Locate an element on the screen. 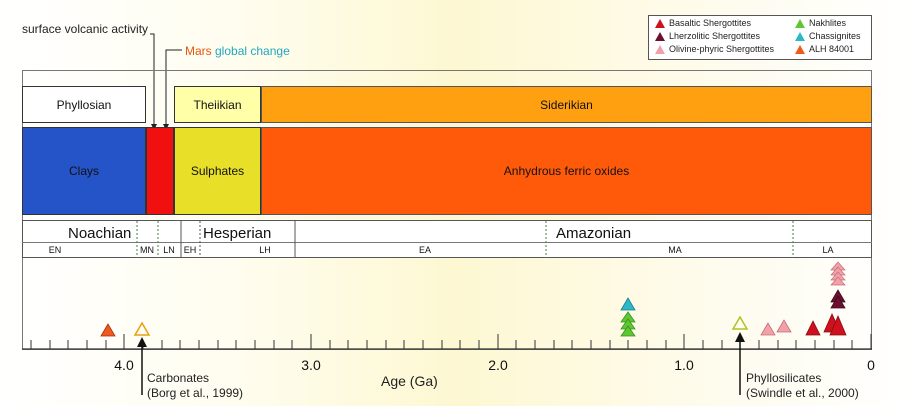 The width and height of the screenshot is (910, 406). legend-label: Chassignites is located at coordinates (835, 36).